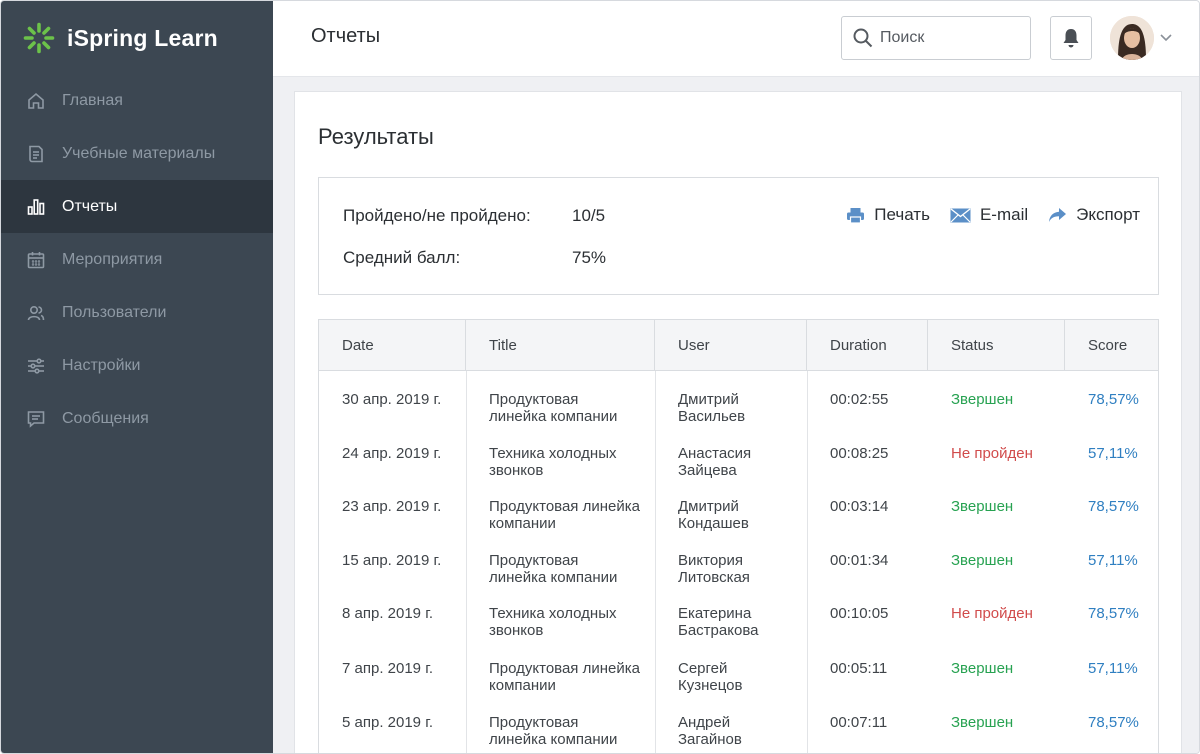 The height and width of the screenshot is (754, 1200). I want to click on cell-date: 23 апр. 2019 г., so click(392, 506).